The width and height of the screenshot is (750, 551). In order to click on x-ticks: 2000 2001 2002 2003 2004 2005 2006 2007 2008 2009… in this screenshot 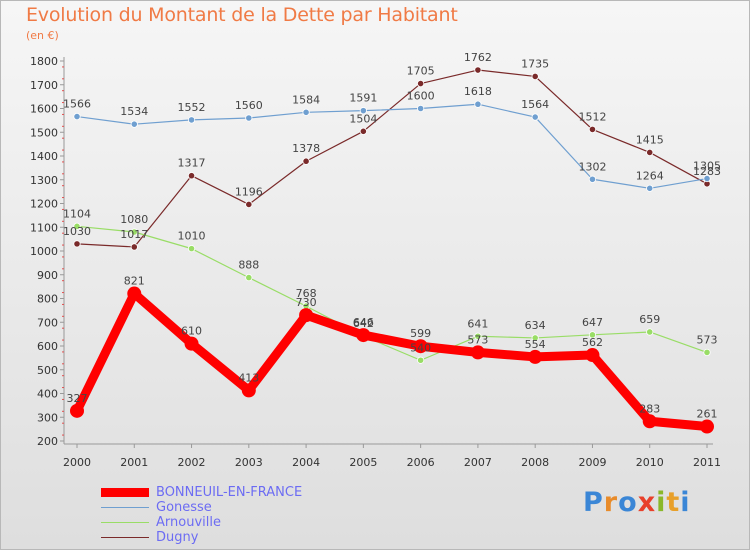, I will do `click(392, 456)`.